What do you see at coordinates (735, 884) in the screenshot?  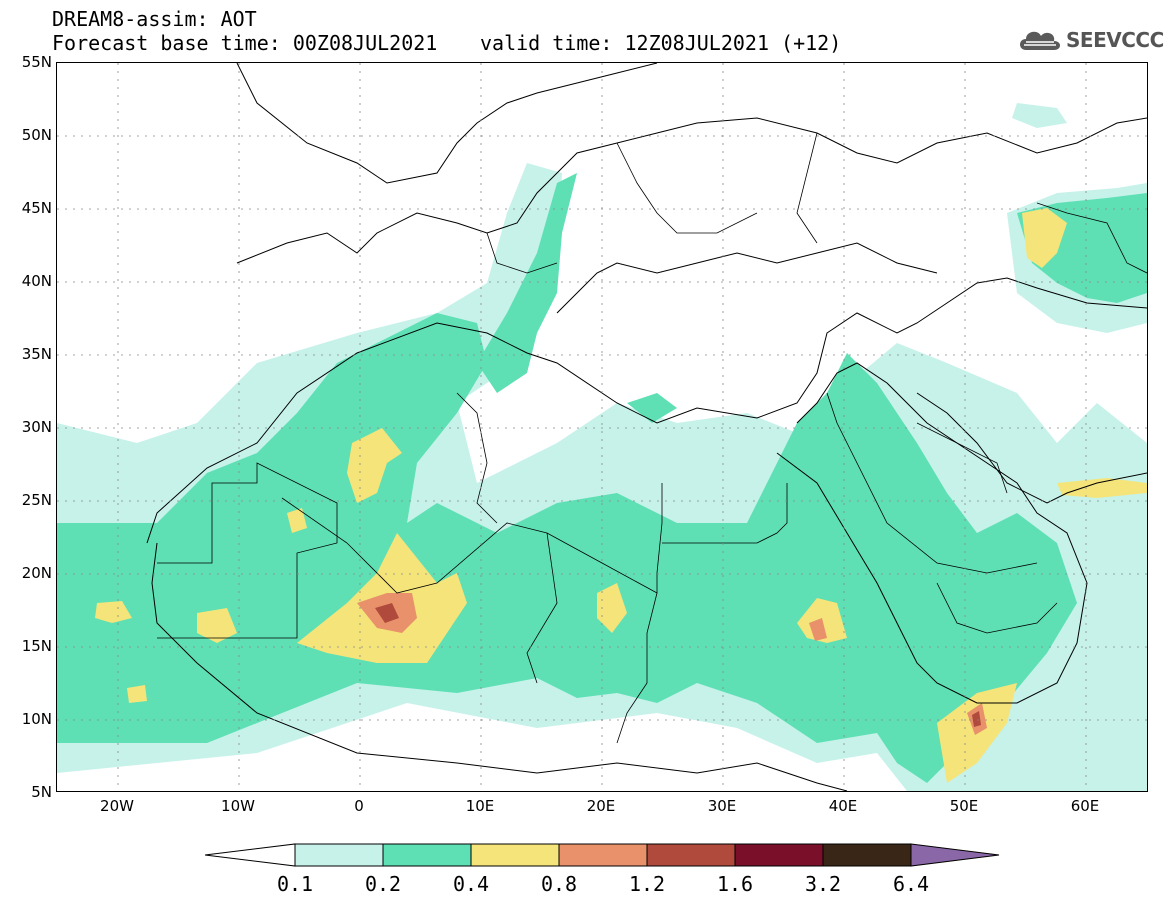 I see `colorbar-label: 1.6` at bounding box center [735, 884].